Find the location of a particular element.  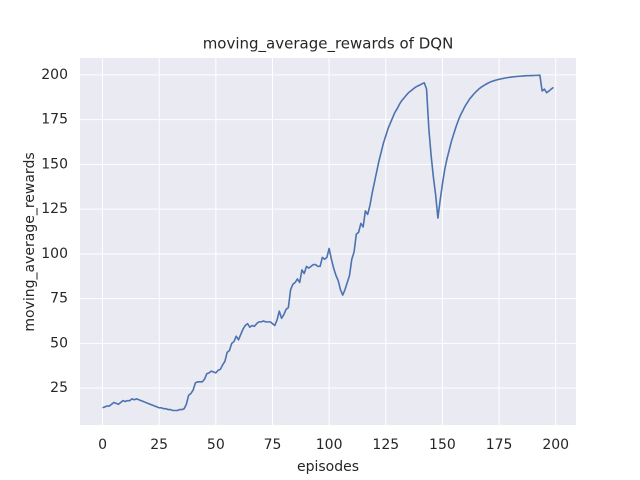

y-tick-label: 175 is located at coordinates (54, 120).